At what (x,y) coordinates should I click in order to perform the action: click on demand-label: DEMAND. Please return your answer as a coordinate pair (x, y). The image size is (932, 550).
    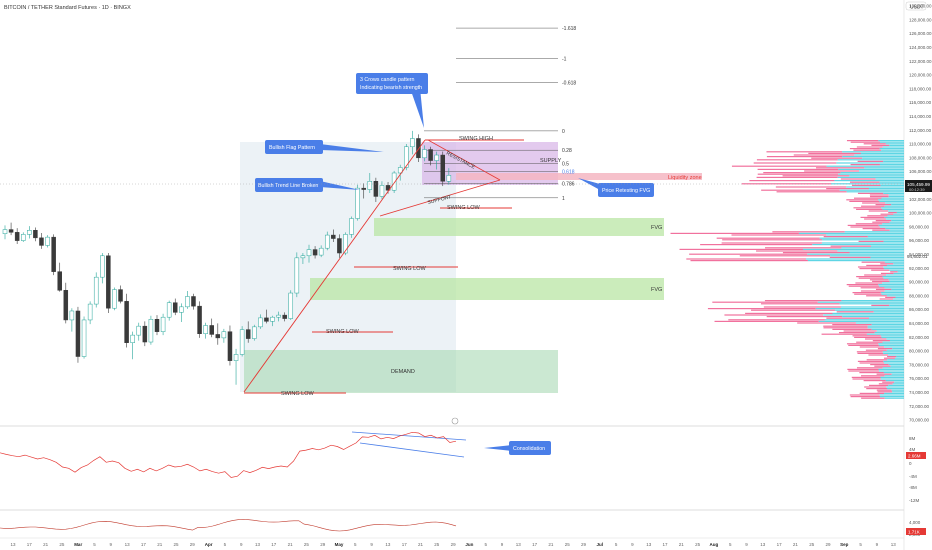
    Looking at the image, I should click on (403, 372).